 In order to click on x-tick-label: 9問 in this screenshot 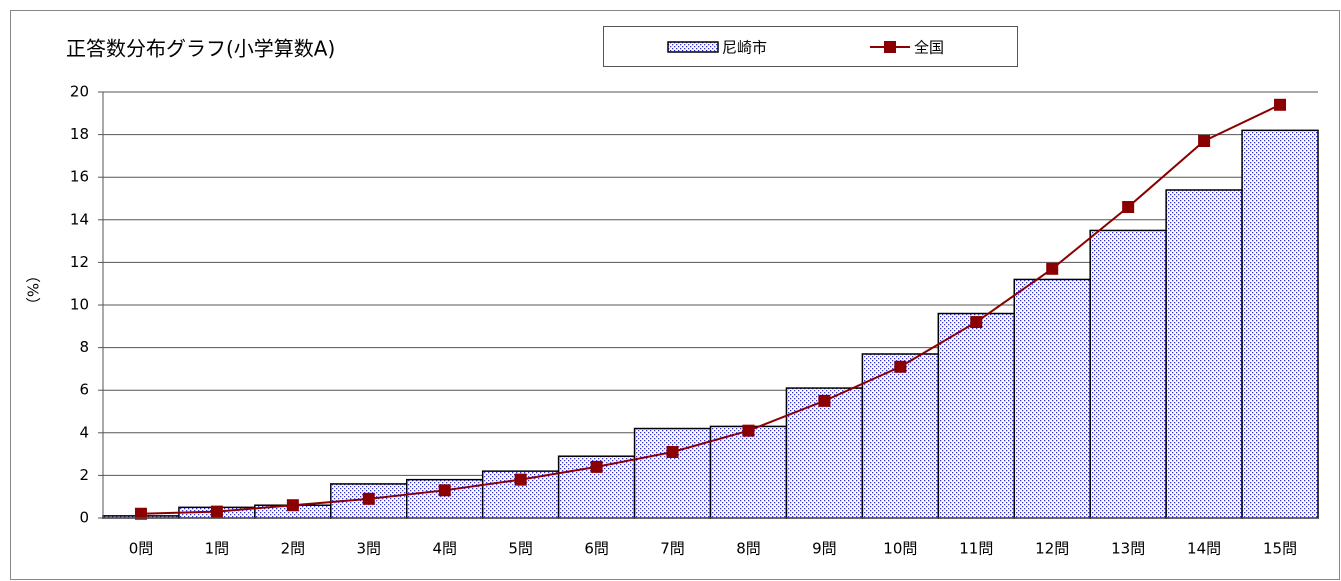, I will do `click(824, 549)`.